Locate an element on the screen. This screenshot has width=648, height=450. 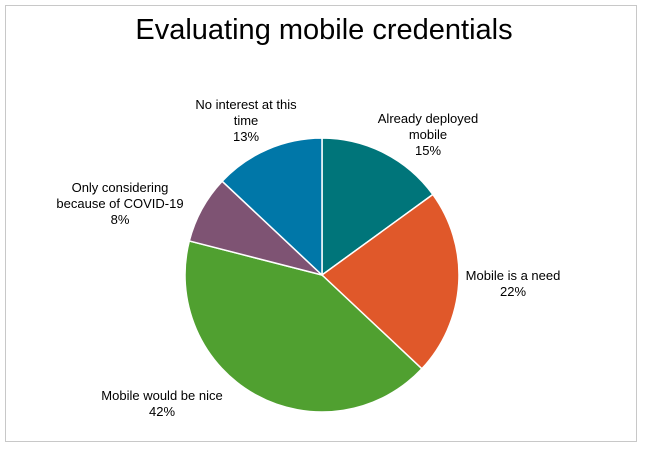
value-label: 8% is located at coordinates (120, 219).